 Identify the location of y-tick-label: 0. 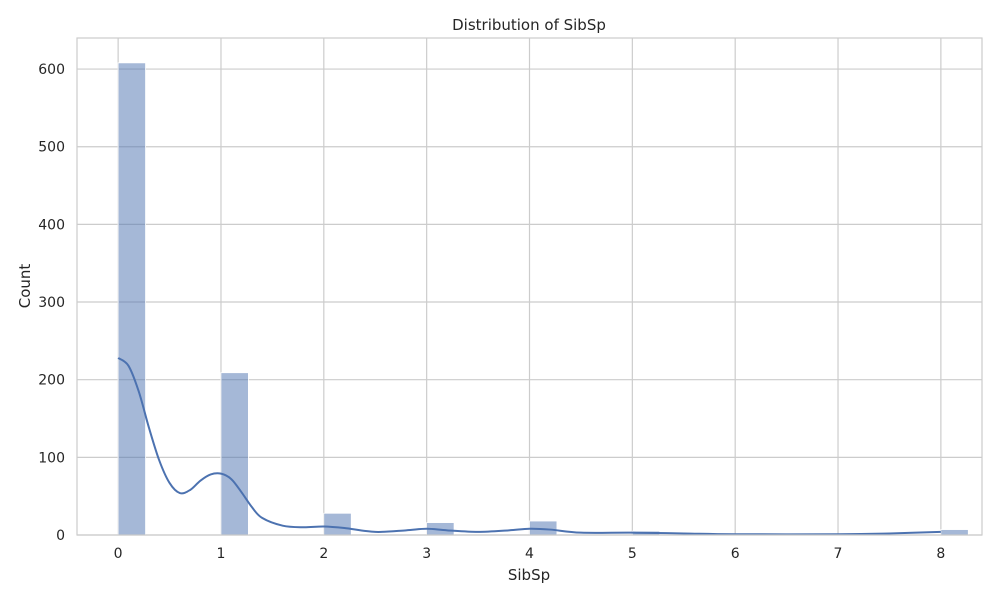
(60, 536).